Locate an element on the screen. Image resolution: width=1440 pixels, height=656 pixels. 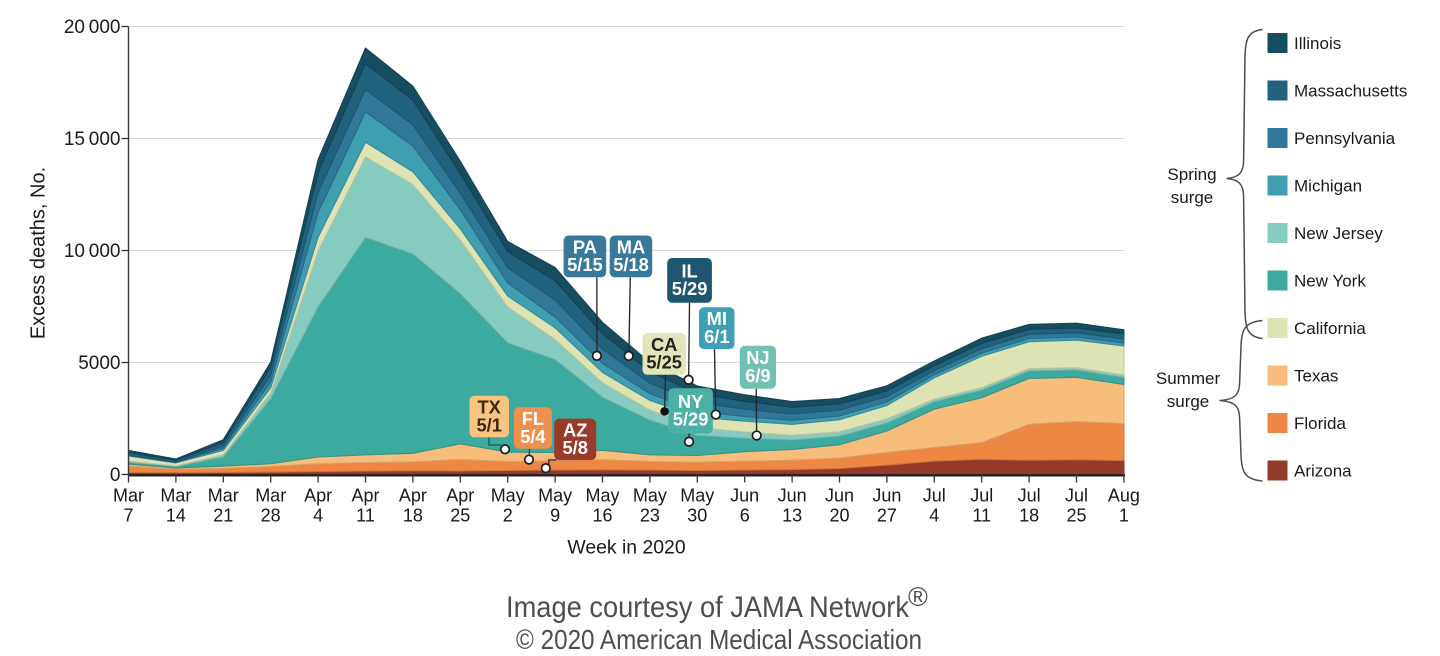
svg-text: PA is located at coordinates (585, 246).